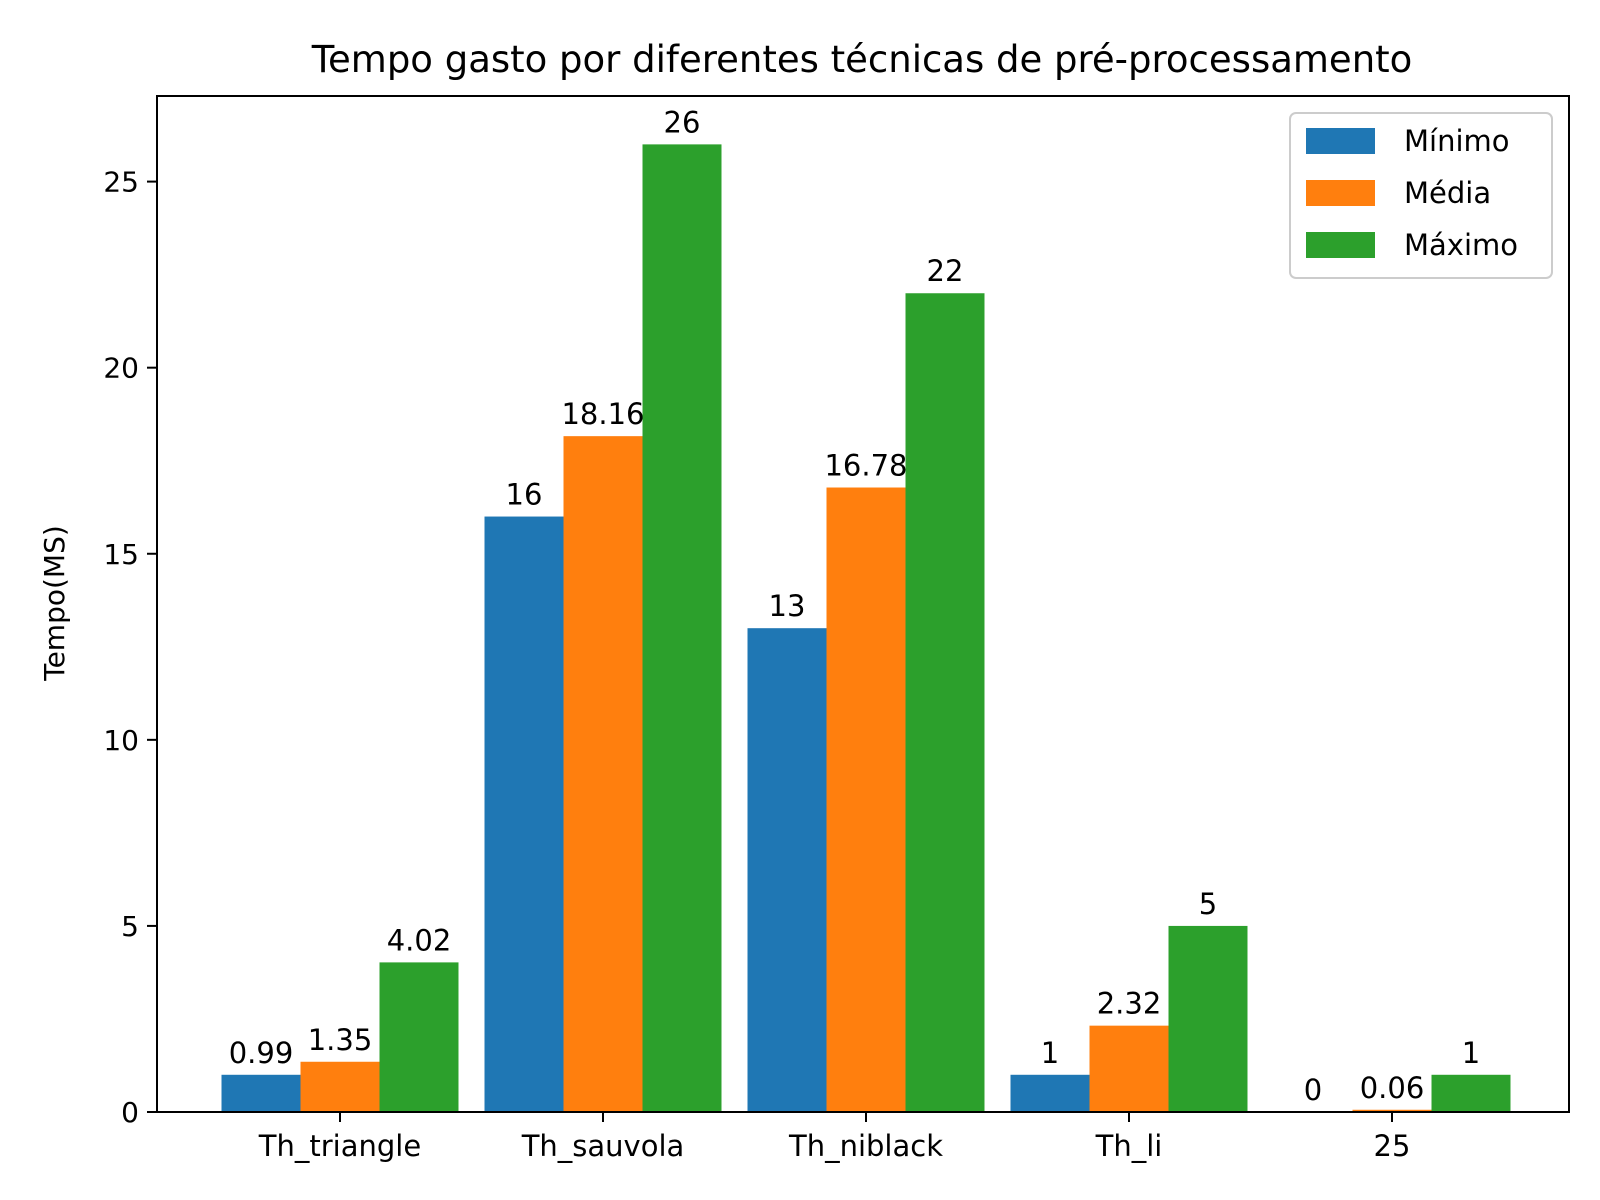 The height and width of the screenshot is (1200, 1600). What do you see at coordinates (419, 940) in the screenshot?
I see `bar-value-label: 4.02` at bounding box center [419, 940].